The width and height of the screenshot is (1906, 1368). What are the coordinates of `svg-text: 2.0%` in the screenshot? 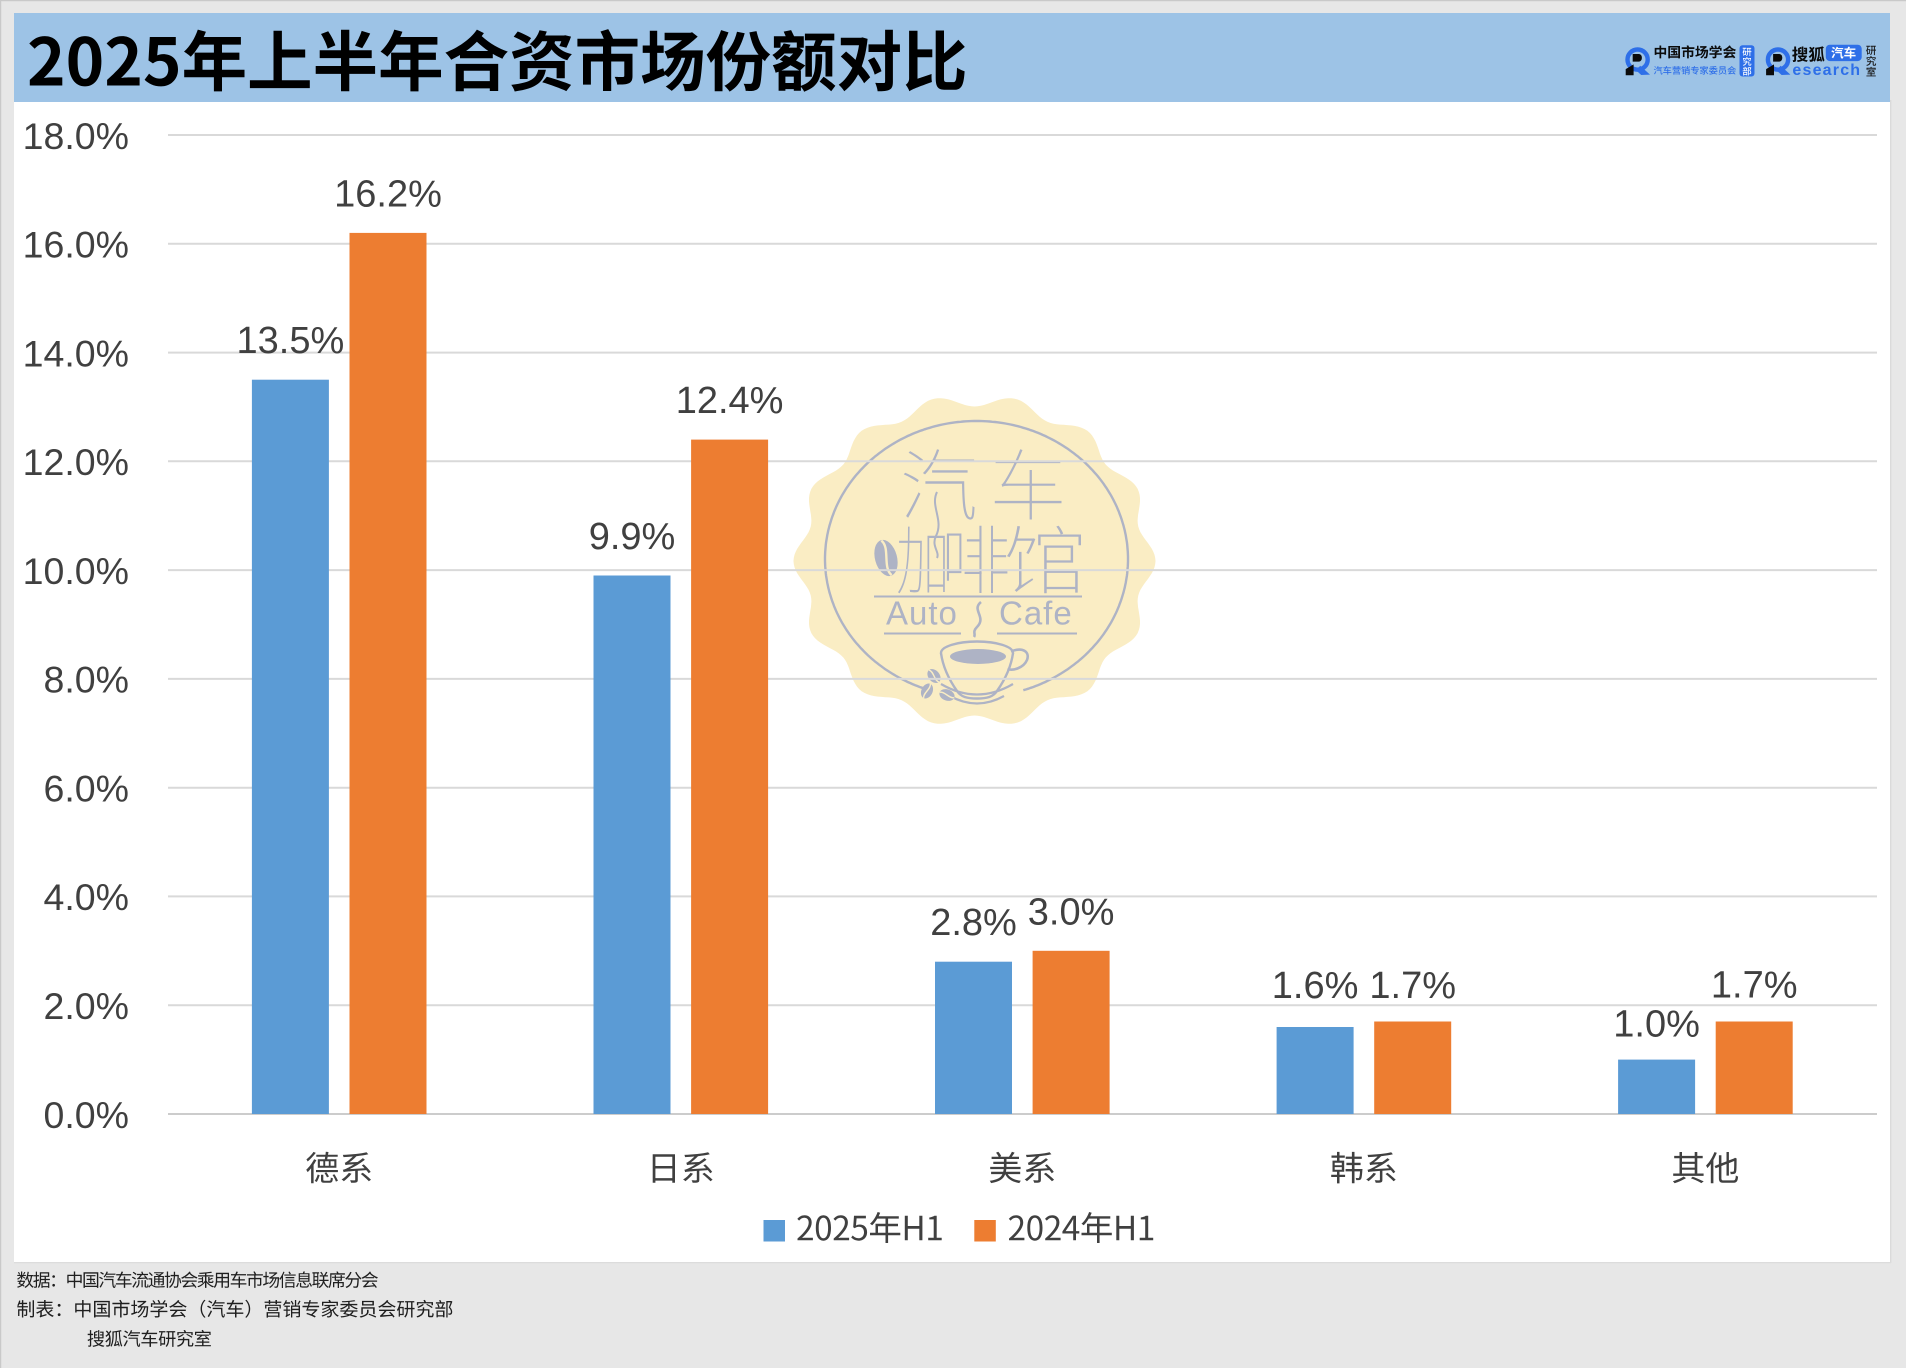 It's located at (86, 1006).